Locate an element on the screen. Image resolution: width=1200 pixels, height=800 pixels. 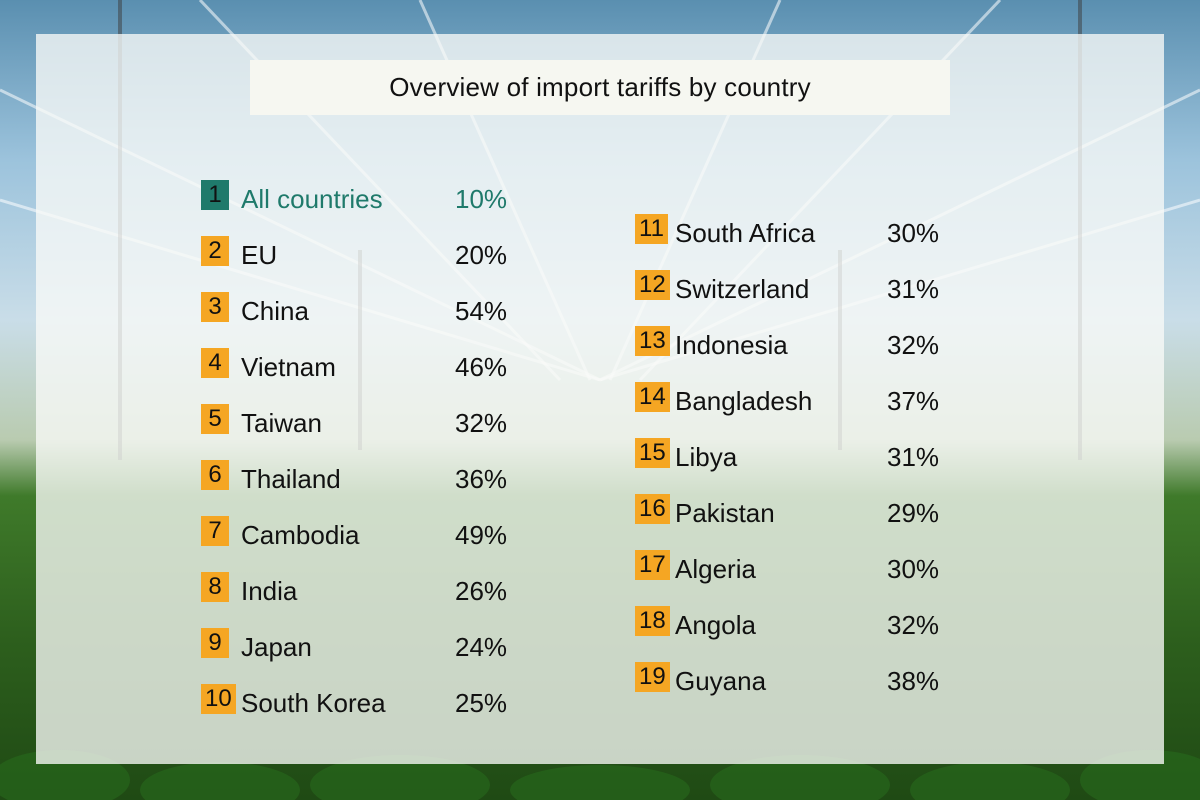
country-name: Indonesia is located at coordinates (731, 345).